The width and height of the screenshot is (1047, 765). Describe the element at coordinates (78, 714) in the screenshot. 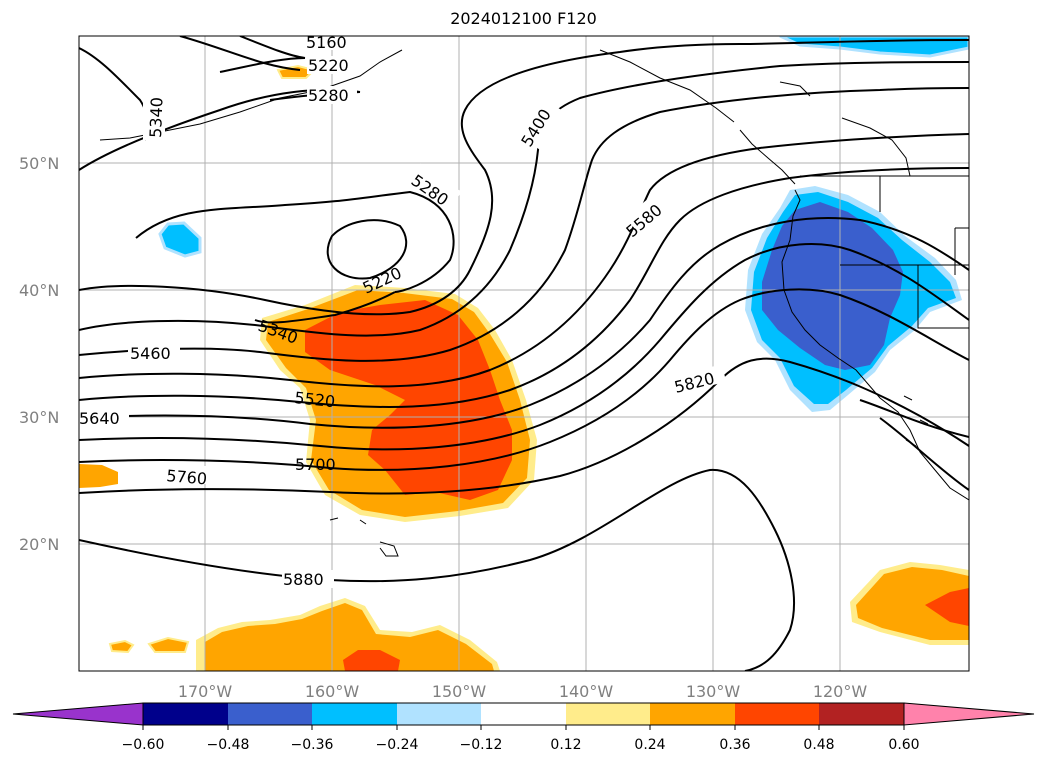

I see `colorbar-extend-low` at that location.